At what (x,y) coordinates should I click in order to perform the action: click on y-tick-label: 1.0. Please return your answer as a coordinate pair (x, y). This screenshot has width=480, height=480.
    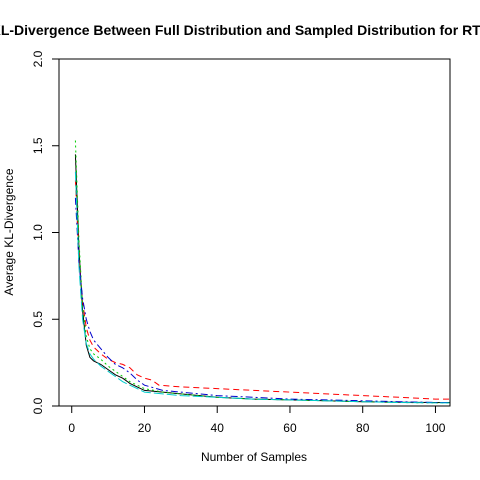
    Looking at the image, I should click on (38, 232).